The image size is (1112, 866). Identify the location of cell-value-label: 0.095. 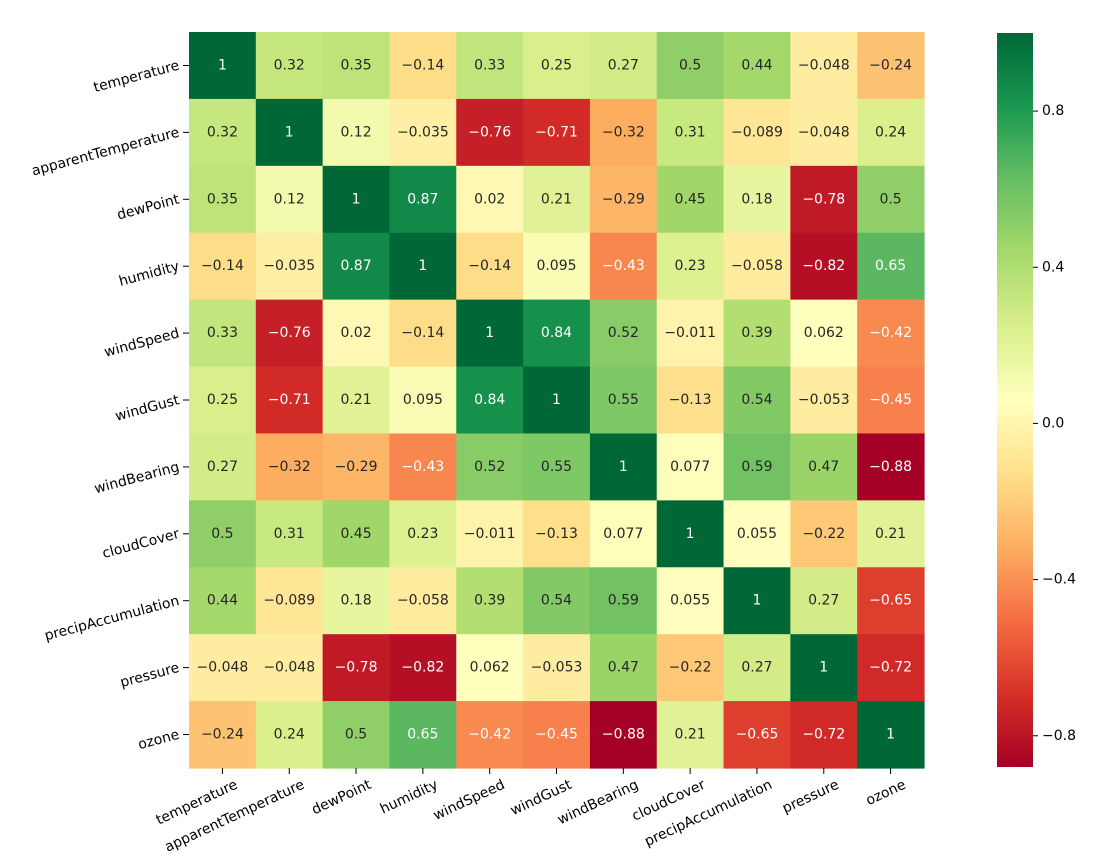
(556, 266).